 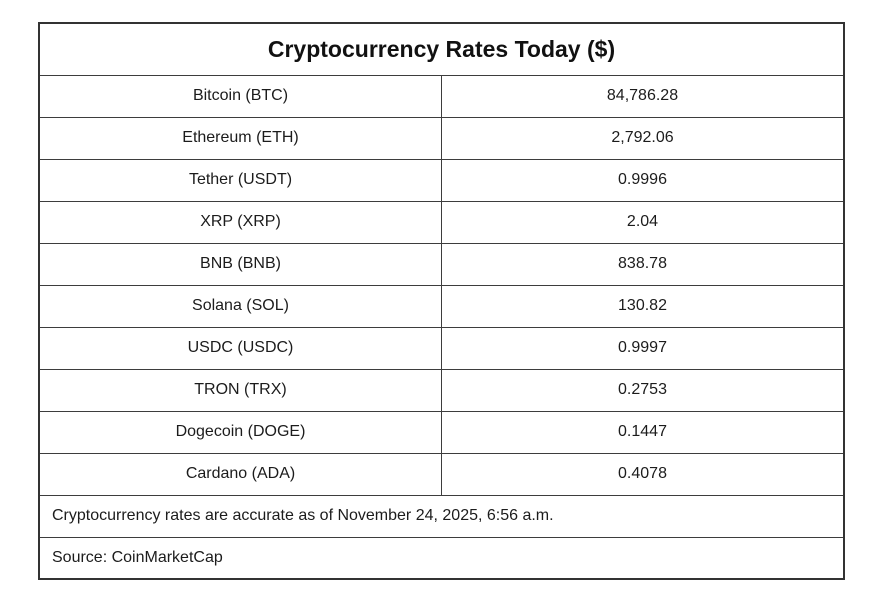 What do you see at coordinates (643, 474) in the screenshot?
I see `crypto-rate-cell: 0.4078` at bounding box center [643, 474].